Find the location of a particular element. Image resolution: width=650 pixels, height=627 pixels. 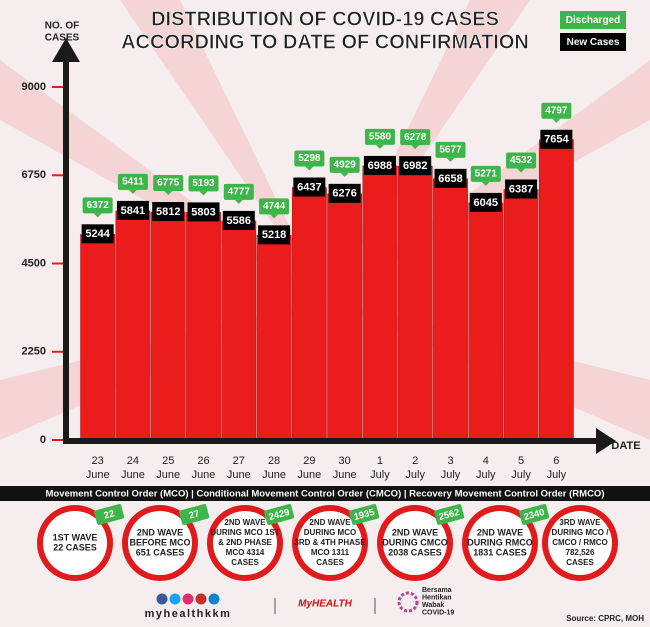

x-tick-line: 27 is located at coordinates (239, 461).